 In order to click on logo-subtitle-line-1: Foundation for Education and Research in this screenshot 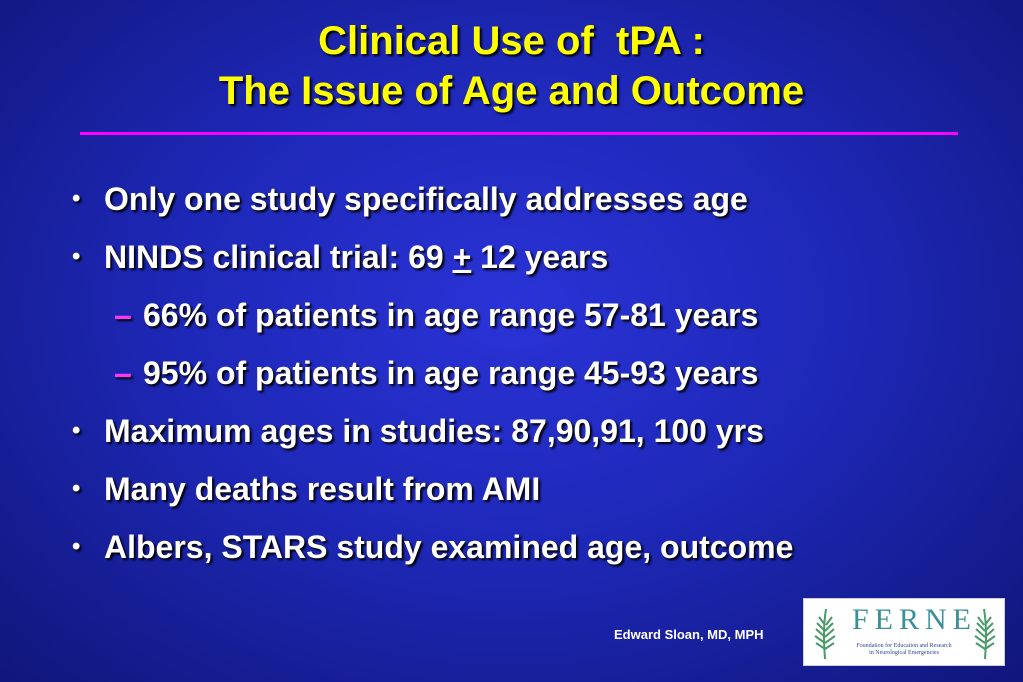, I will do `click(904, 646)`.